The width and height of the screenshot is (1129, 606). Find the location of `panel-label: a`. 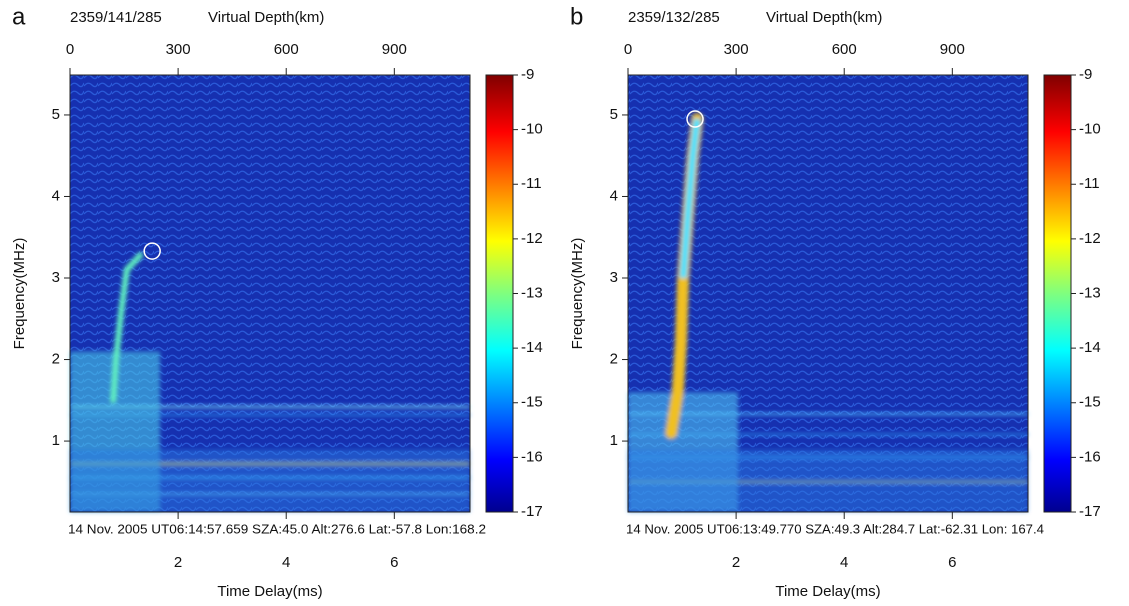

panel-label: a is located at coordinates (19, 16).